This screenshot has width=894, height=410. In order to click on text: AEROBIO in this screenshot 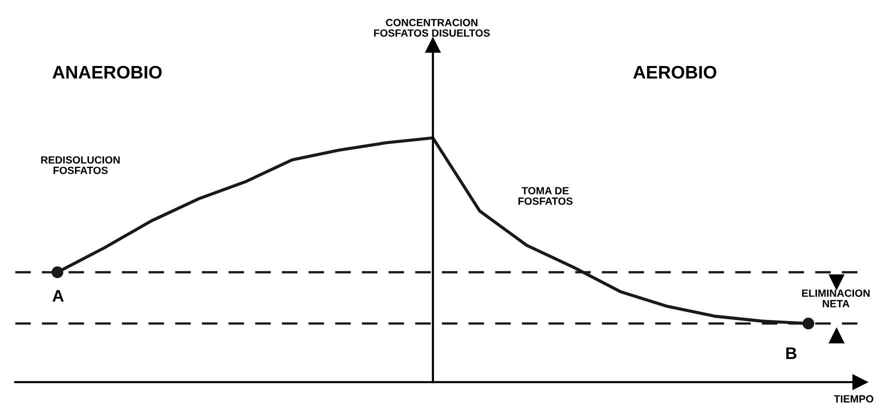, I will do `click(674, 72)`.